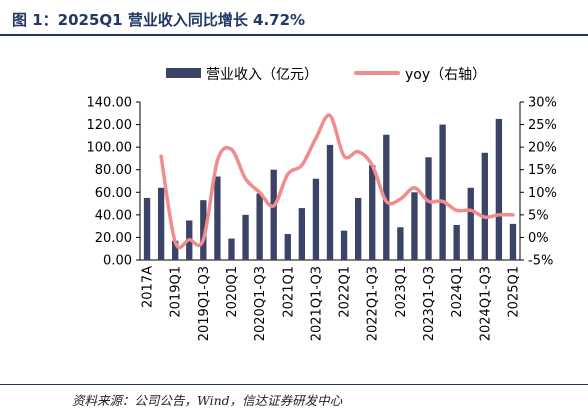 This screenshot has height=418, width=588. What do you see at coordinates (110, 148) in the screenshot?
I see `left-axis-tick-label: 100.00` at bounding box center [110, 148].